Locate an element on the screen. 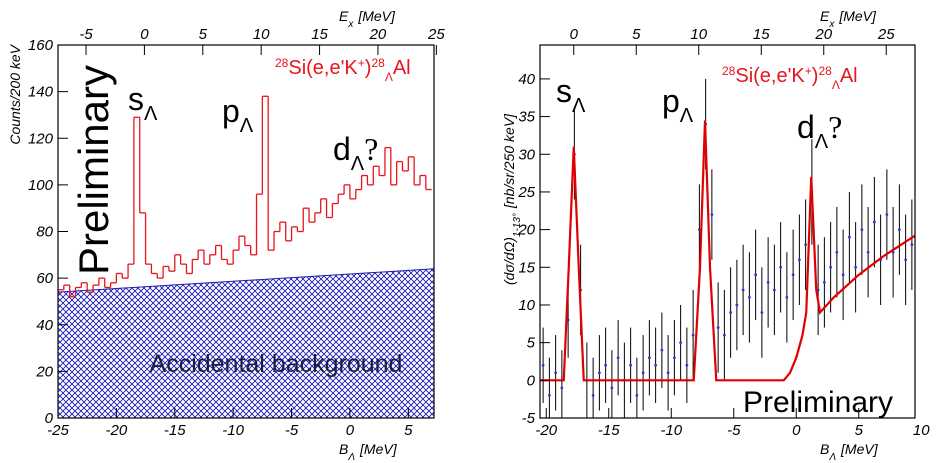 This screenshot has width=936, height=463. peak-label: sΛ is located at coordinates (571, 95).